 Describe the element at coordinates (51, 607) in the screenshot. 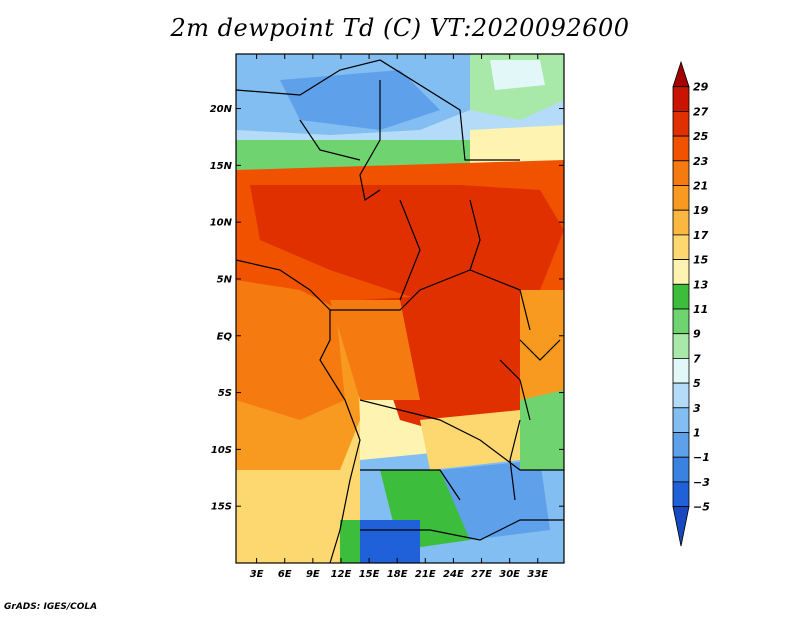

I see `credit-text: GrADS: IGES/COLA` at that location.